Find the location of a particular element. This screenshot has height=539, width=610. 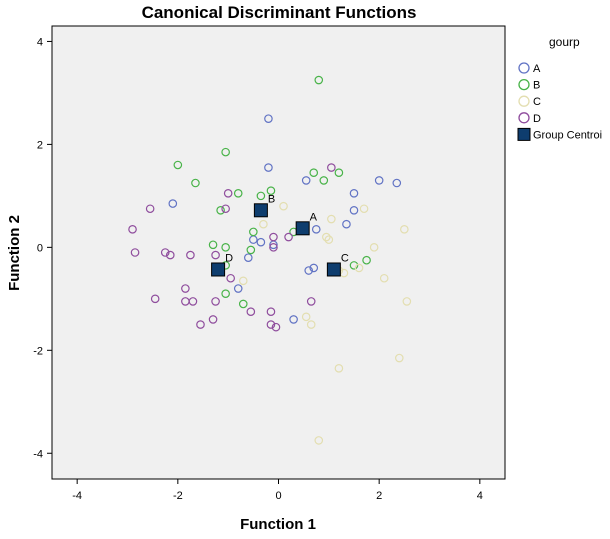

legend-title: gourp is located at coordinates (564, 42).